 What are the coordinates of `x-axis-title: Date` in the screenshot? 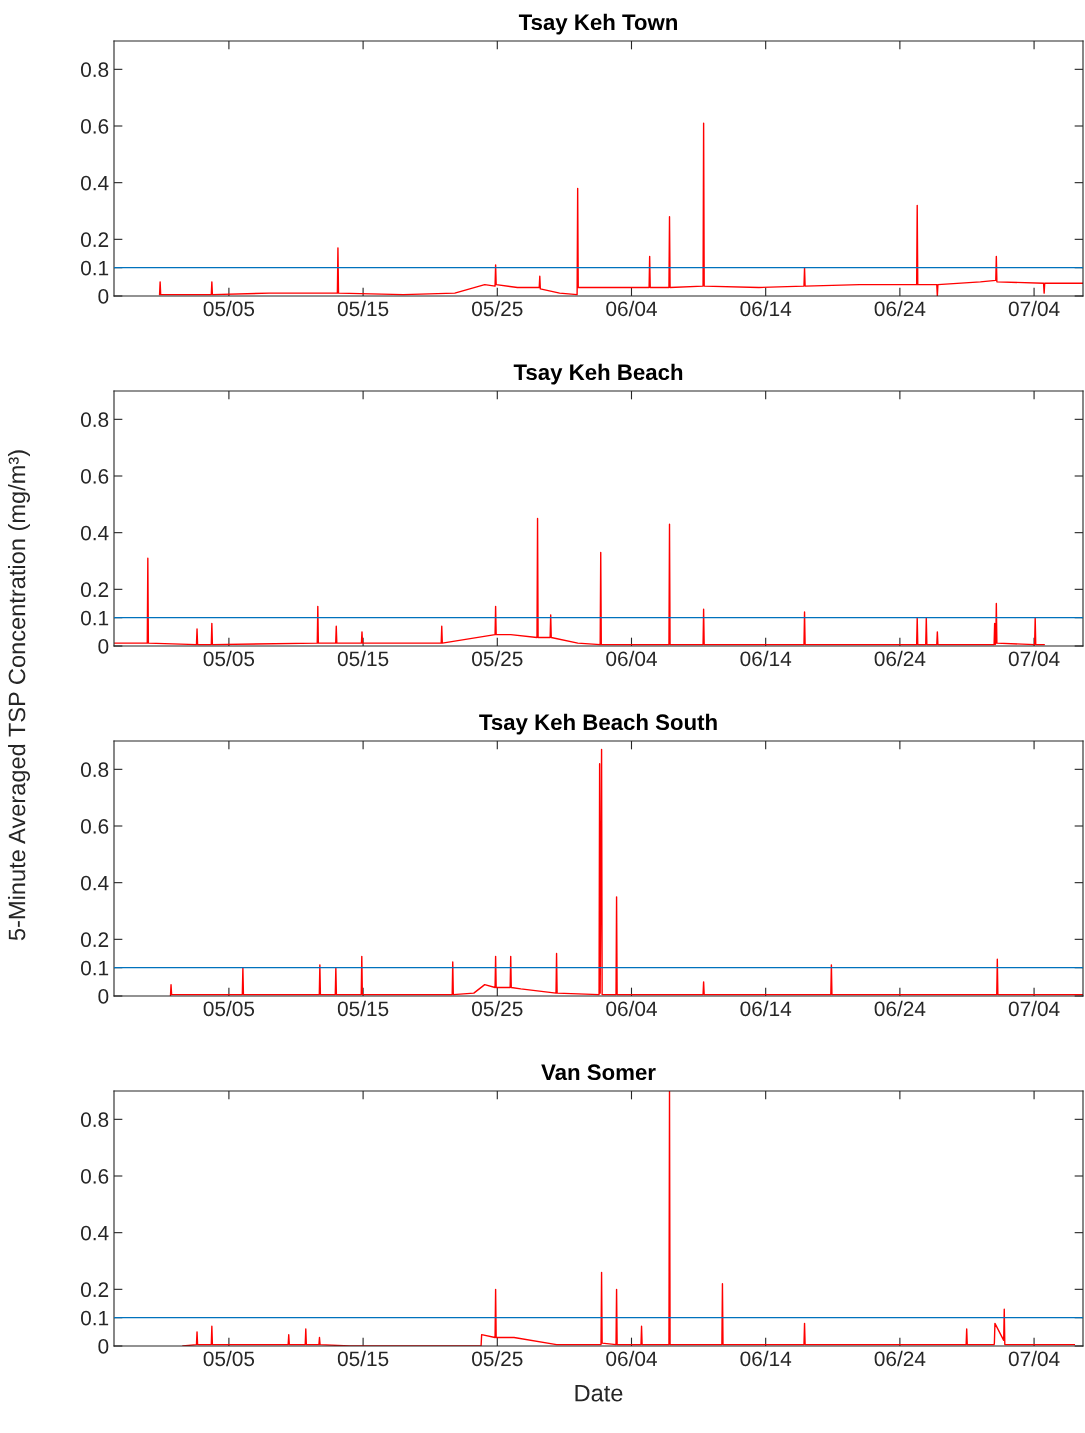 It's located at (599, 1393).